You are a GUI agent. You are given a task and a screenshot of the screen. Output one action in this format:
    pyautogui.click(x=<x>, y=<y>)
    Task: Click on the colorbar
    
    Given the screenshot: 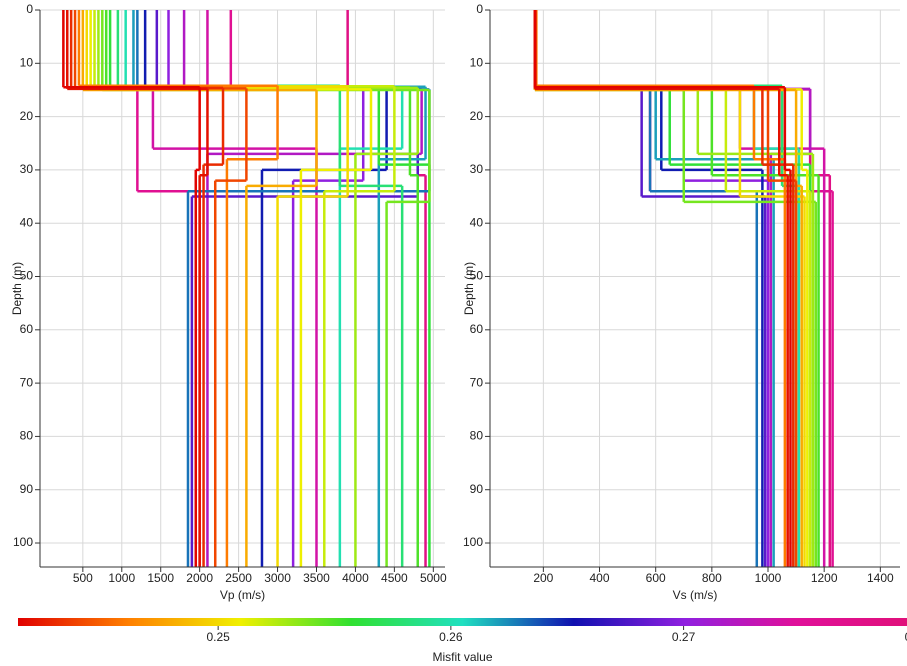 What is the action you would take?
    pyautogui.click(x=462, y=622)
    